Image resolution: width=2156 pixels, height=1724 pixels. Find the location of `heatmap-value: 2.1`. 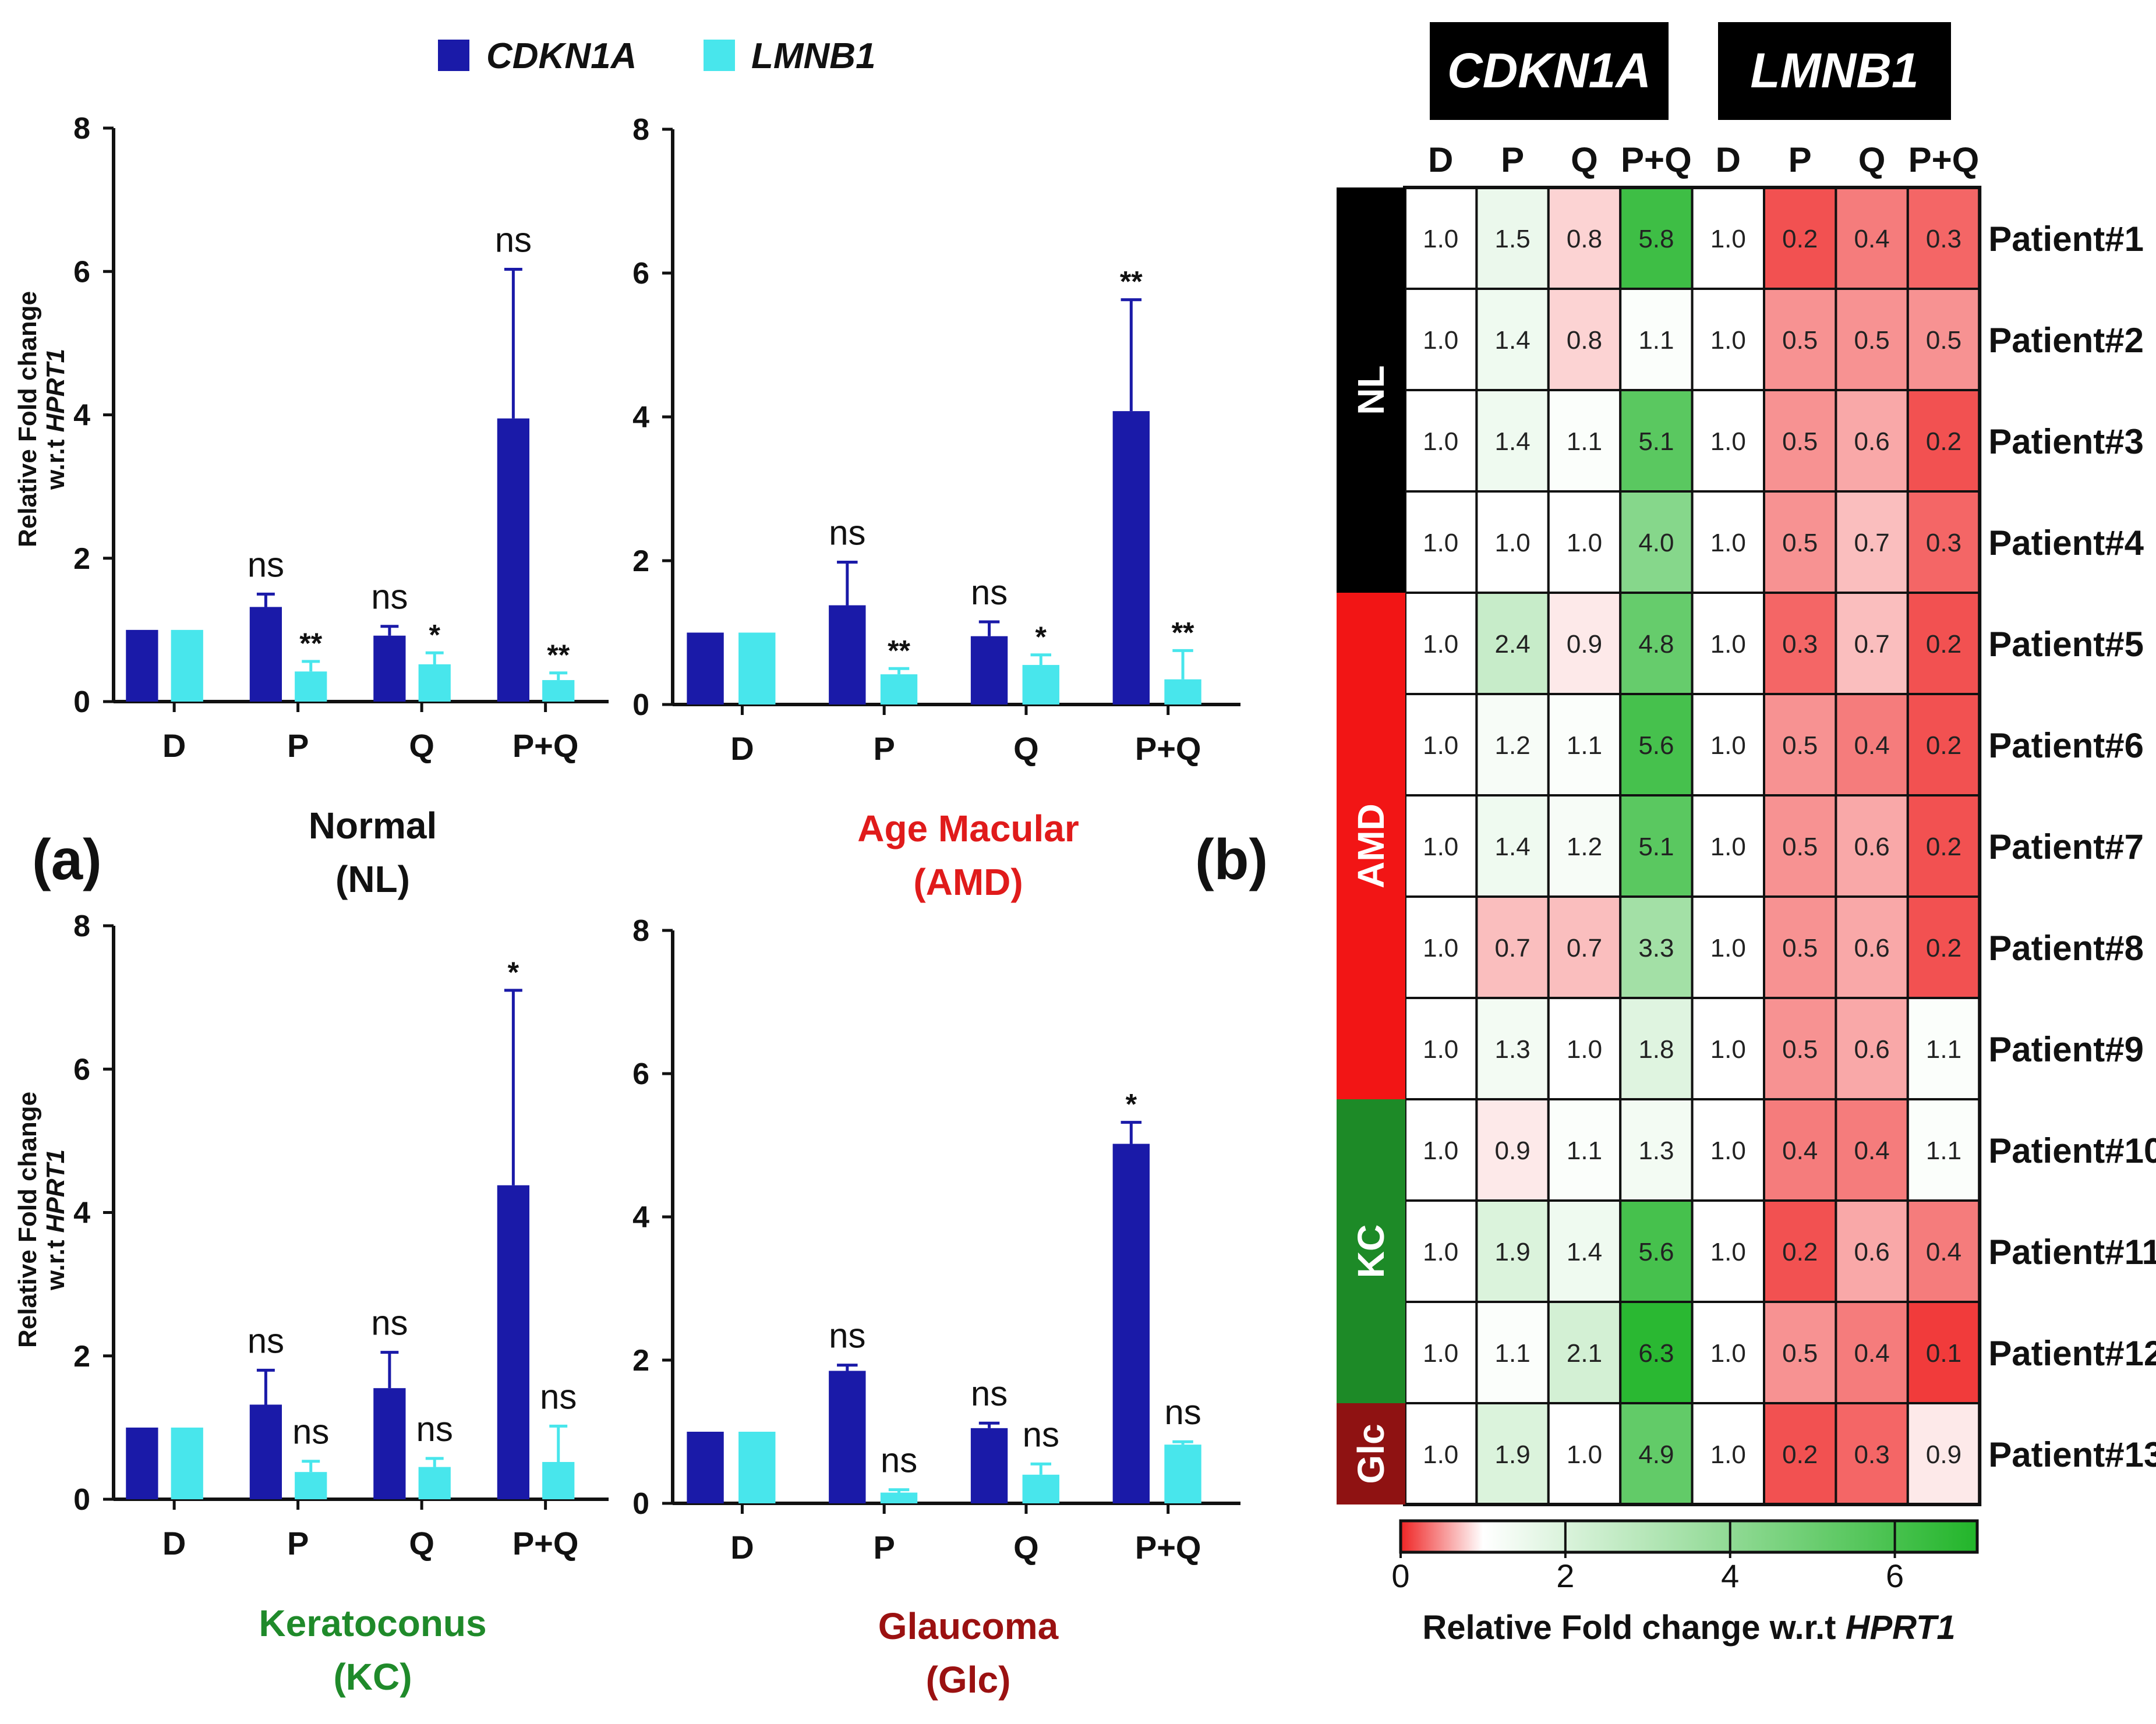

heatmap-value: 2.1 is located at coordinates (1584, 1354).